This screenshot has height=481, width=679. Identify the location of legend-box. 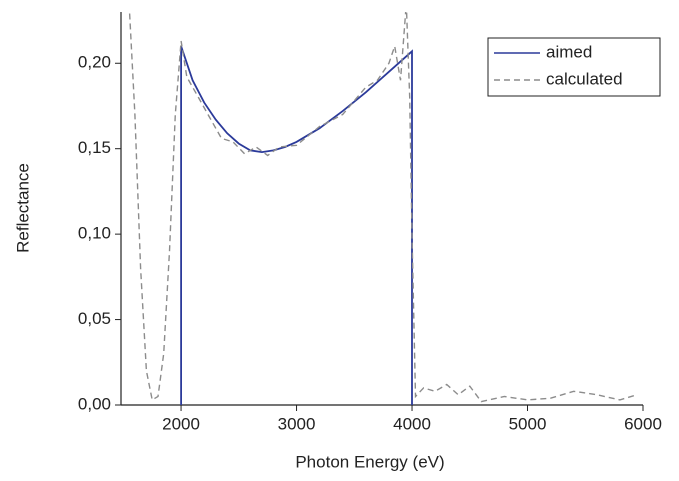
(574, 67).